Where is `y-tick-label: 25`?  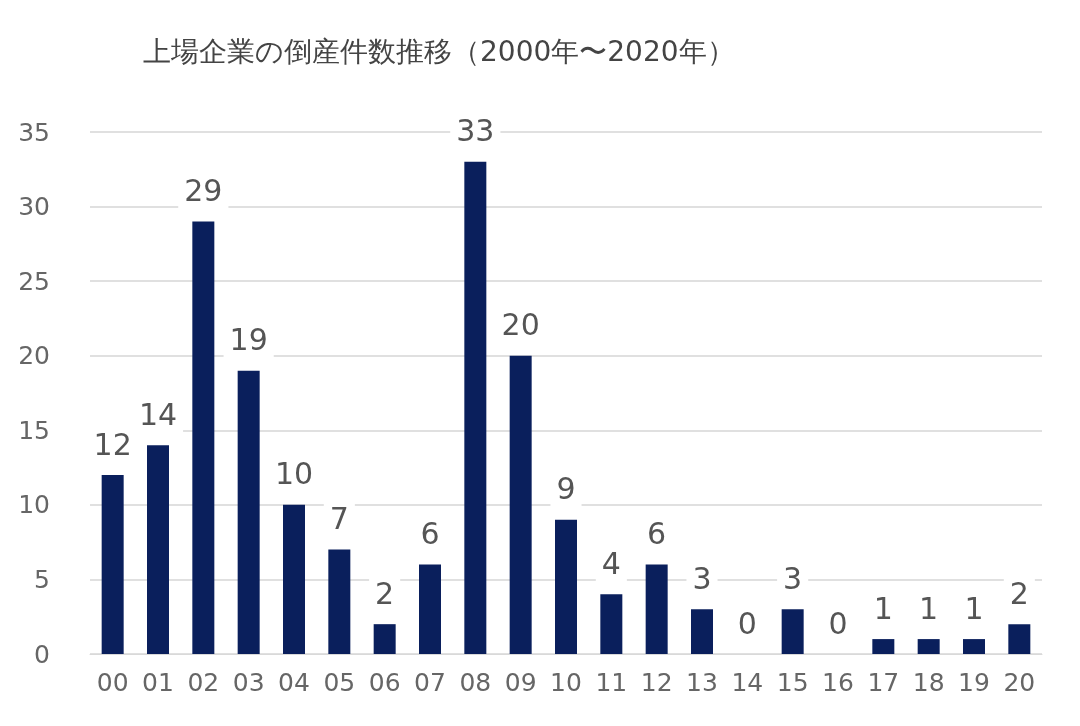
y-tick-label: 25 is located at coordinates (34, 281).